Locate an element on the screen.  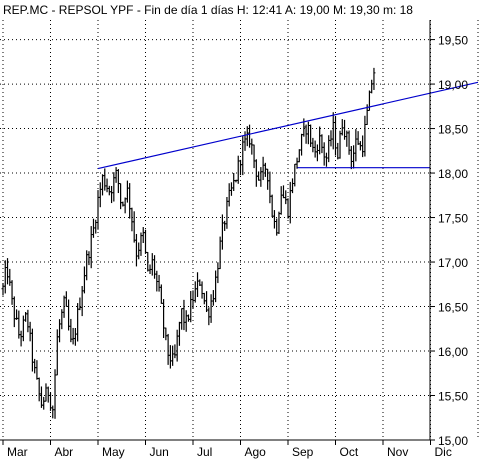
y-tick-label: 16,50 is located at coordinates (453, 308).